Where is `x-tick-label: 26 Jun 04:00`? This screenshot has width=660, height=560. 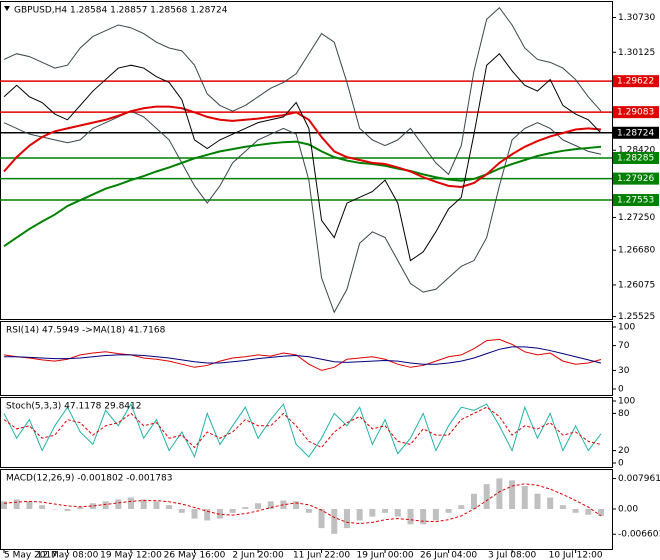 x-tick-label: 26 Jun 04:00 is located at coordinates (448, 555).